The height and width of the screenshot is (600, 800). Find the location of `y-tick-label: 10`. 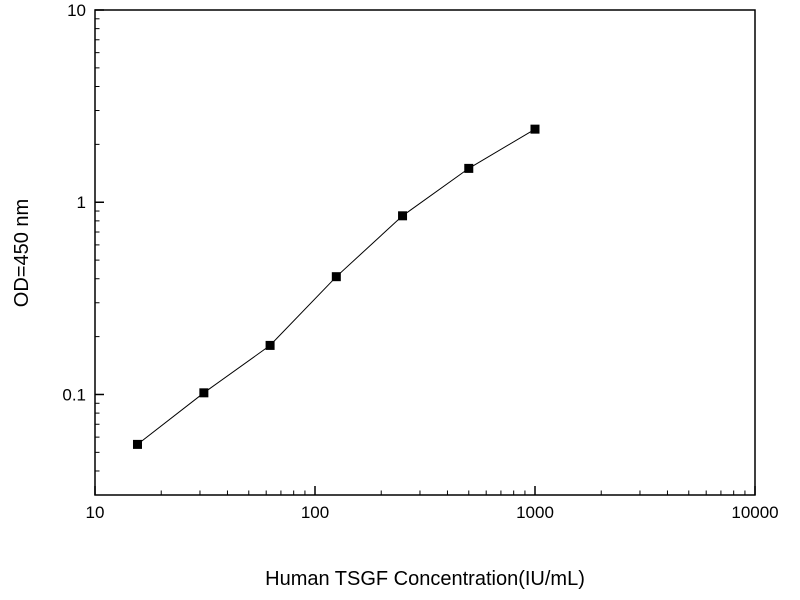

y-tick-label: 10 is located at coordinates (76, 10).